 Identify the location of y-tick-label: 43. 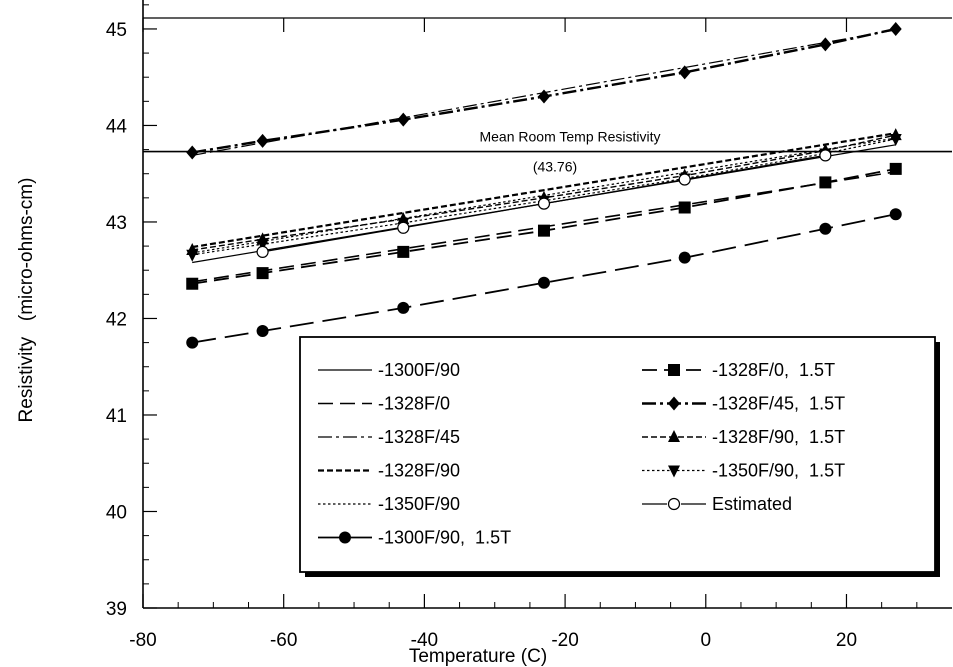
(116, 223).